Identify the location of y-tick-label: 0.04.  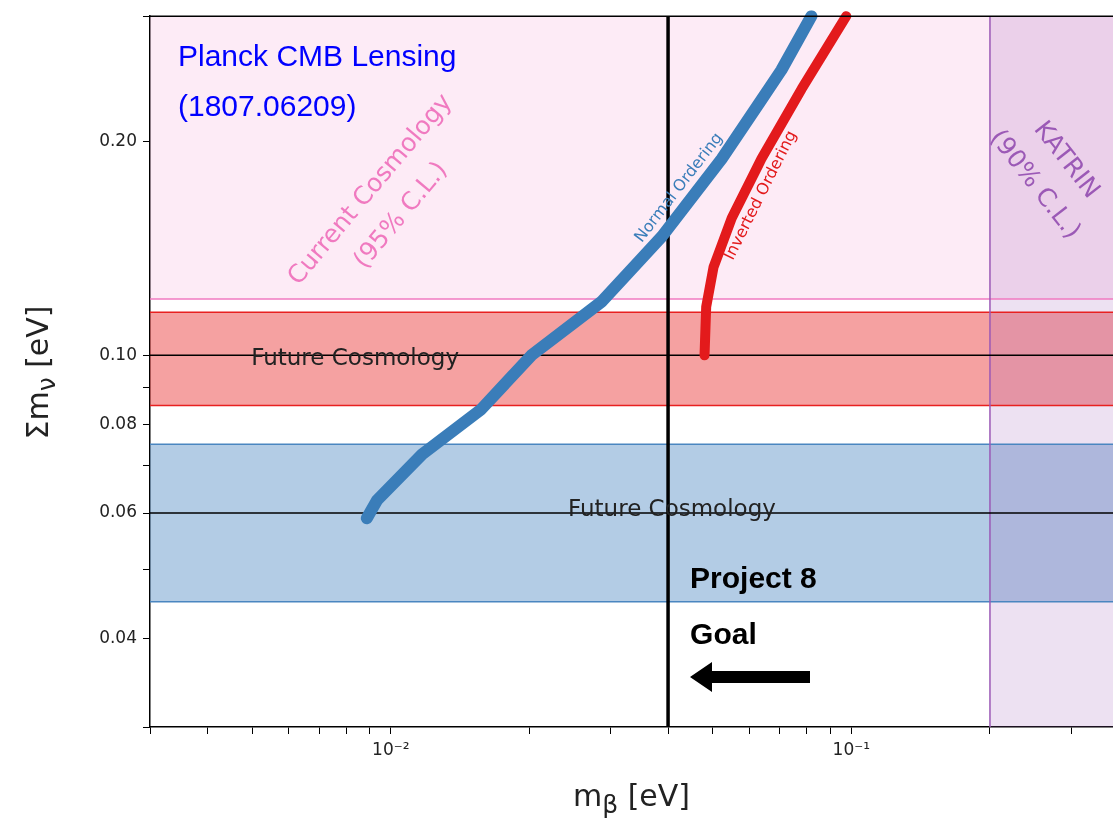
(118, 636).